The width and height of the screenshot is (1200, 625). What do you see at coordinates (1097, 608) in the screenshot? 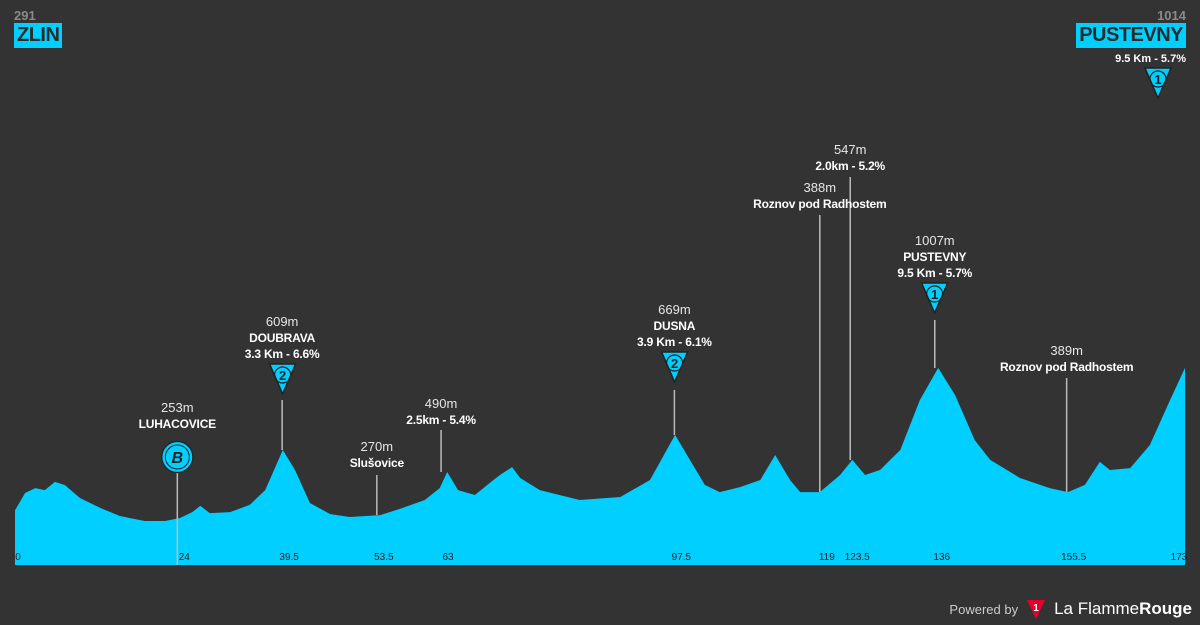
I see `brand-light: La Flamme` at bounding box center [1097, 608].